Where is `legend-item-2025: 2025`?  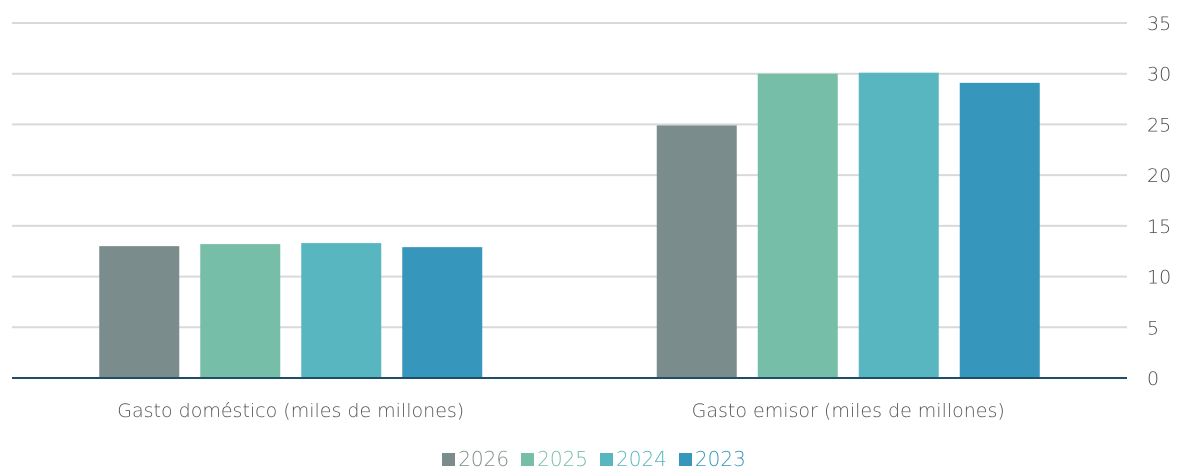
legend-item-2025: 2025 is located at coordinates (554, 459).